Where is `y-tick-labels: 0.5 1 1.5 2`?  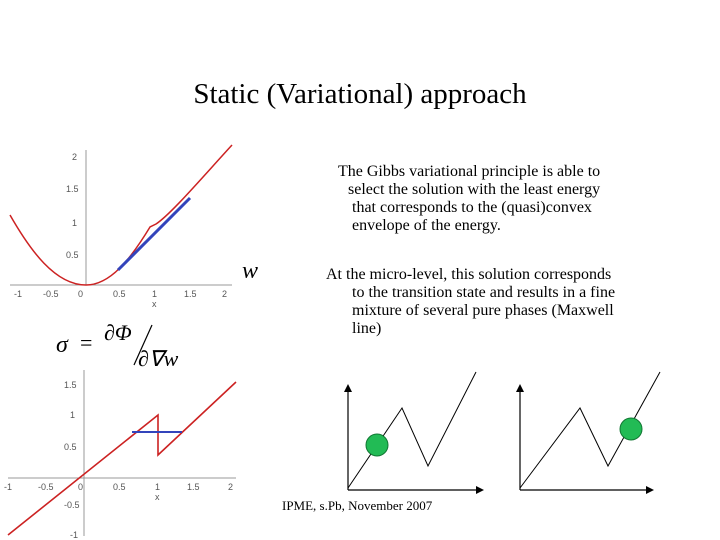 y-tick-labels: 0.5 1 1.5 2 is located at coordinates (72, 206).